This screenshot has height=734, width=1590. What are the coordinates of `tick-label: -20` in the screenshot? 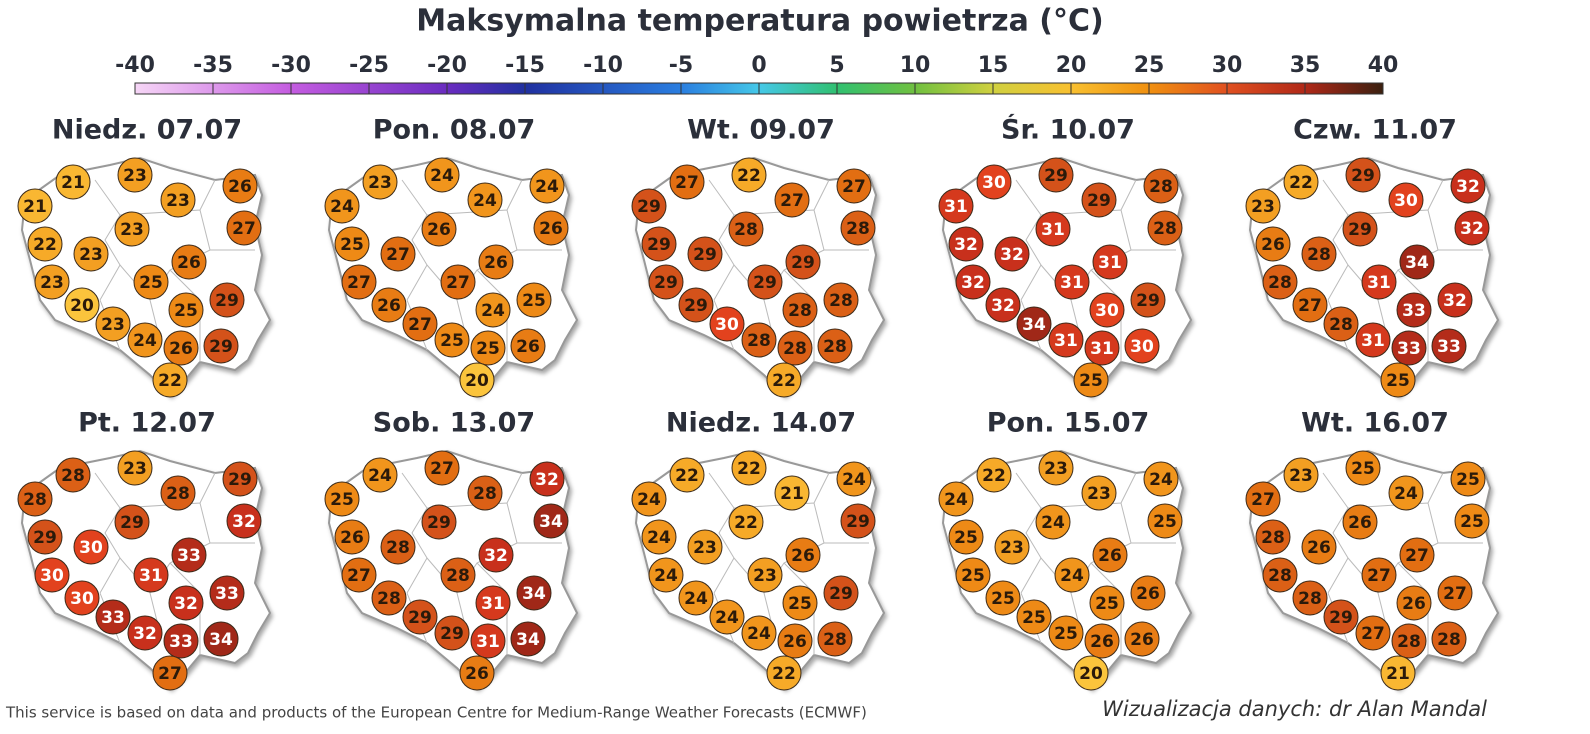 It's located at (447, 65).